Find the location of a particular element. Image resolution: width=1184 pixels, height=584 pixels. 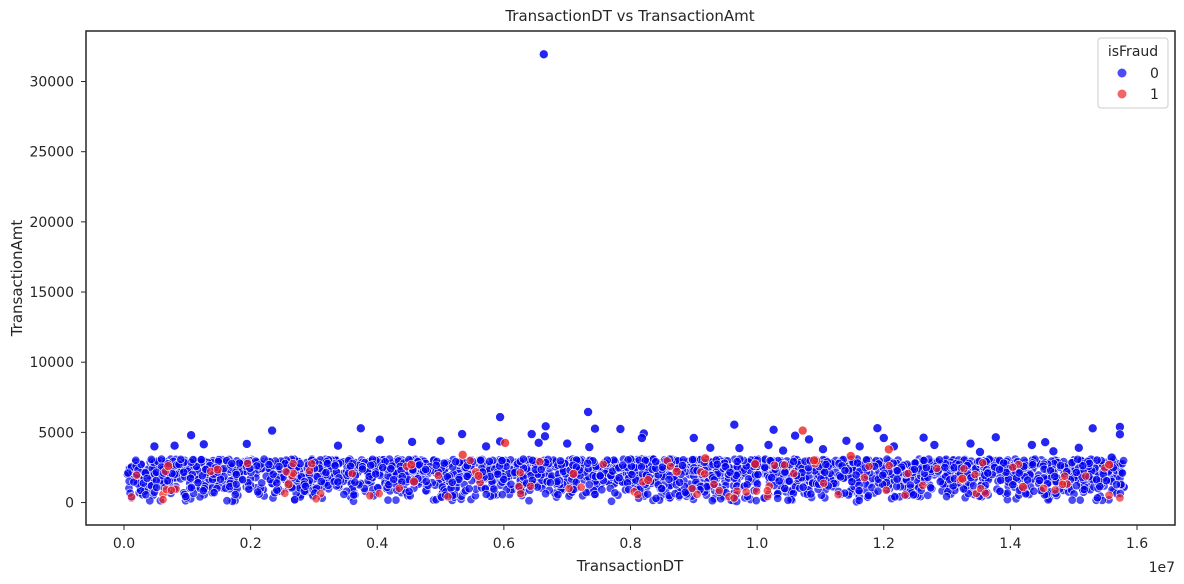

y-tick-label: 0 is located at coordinates (69, 504).